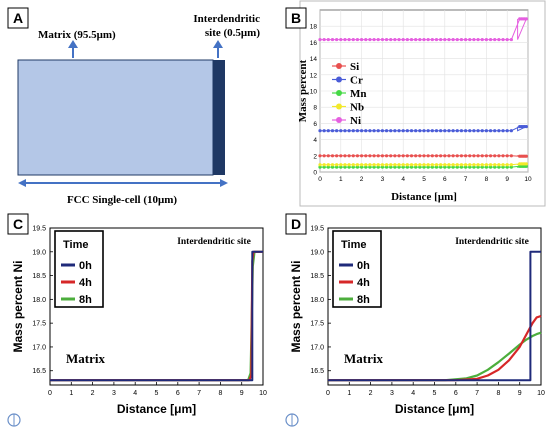 The image size is (550, 431). What do you see at coordinates (314, 75) in the screenshot?
I see `plot-b-ytick-label: 12` at bounding box center [314, 75].